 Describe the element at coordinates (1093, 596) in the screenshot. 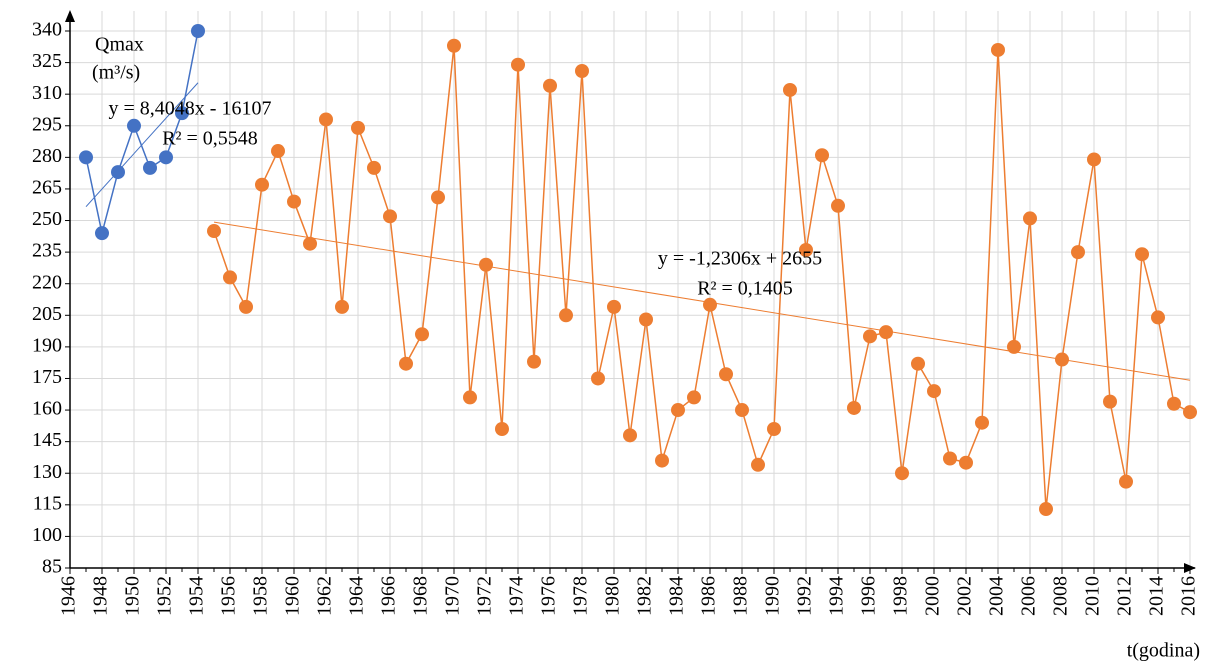

I see `x-tick-label: 2010` at that location.